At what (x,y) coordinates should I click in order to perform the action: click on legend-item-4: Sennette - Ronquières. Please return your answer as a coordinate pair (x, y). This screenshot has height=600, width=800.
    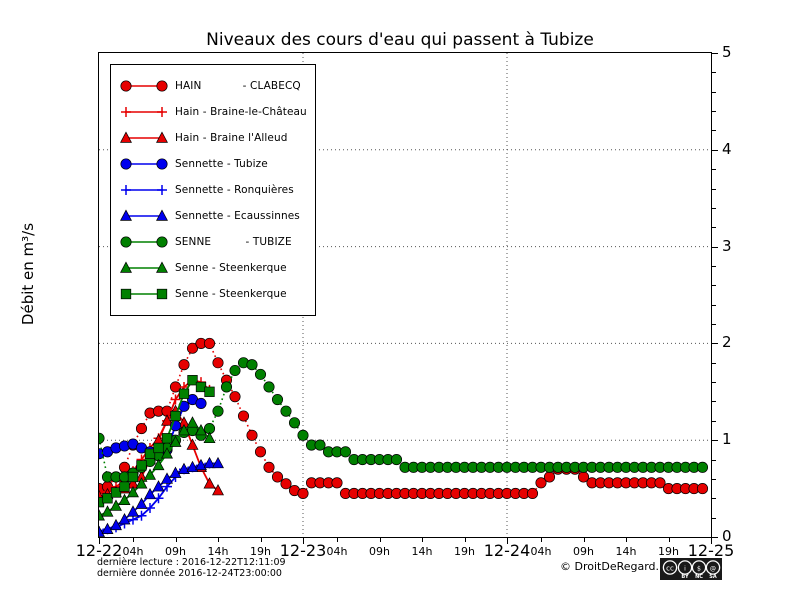
    Looking at the image, I should click on (213, 190).